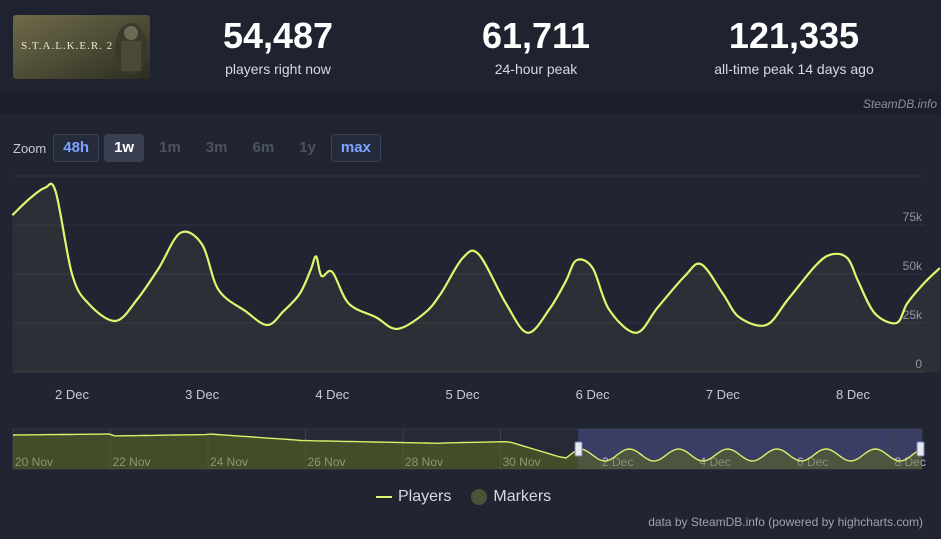 The height and width of the screenshot is (539, 941). What do you see at coordinates (479, 497) in the screenshot?
I see `legend-dot-icon` at bounding box center [479, 497].